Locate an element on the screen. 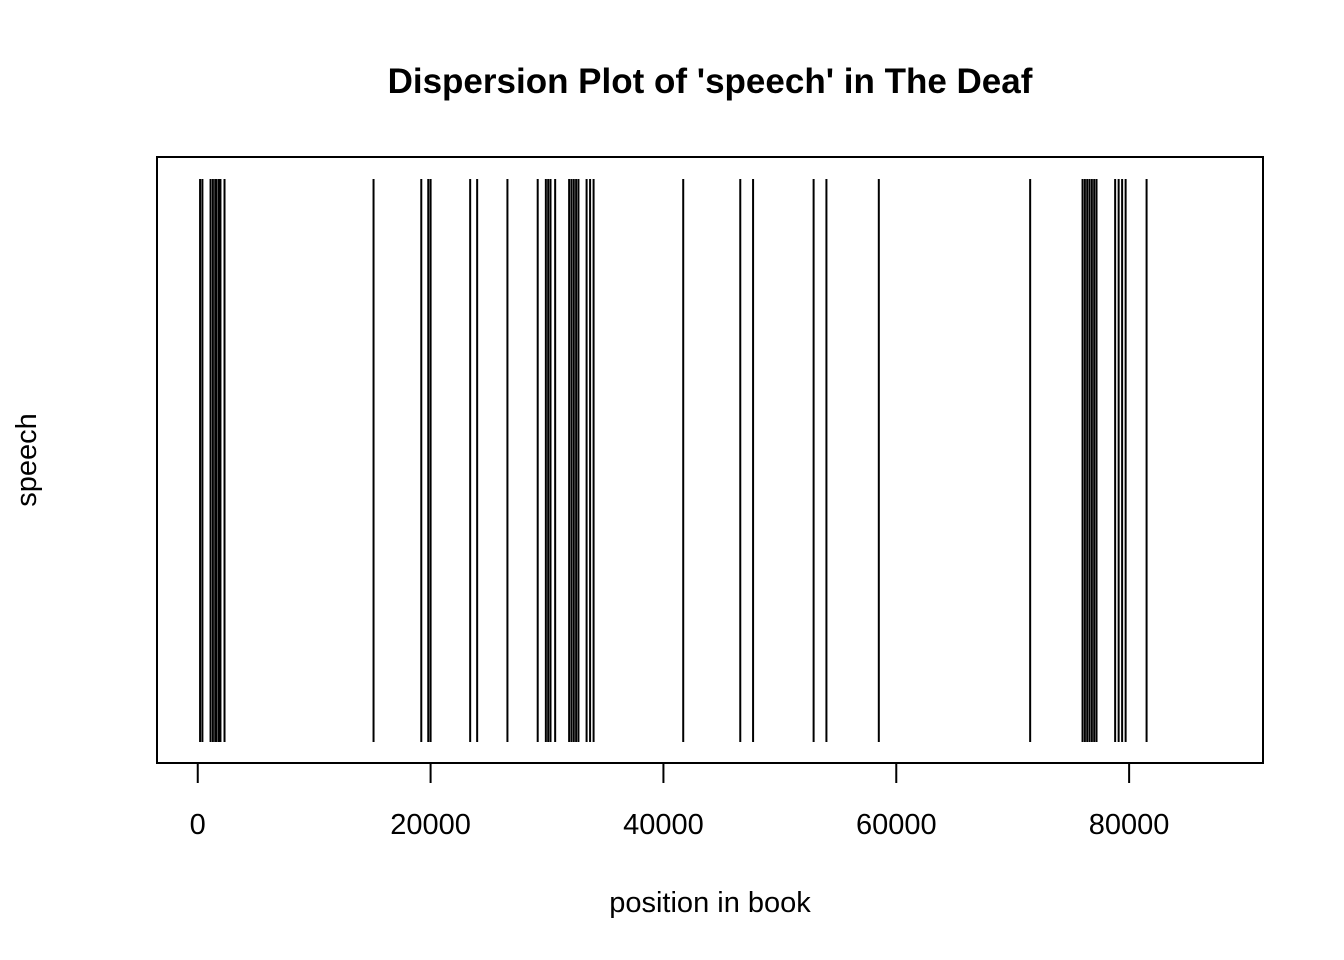  x-tick-label-2: 40000 is located at coordinates (663, 825).